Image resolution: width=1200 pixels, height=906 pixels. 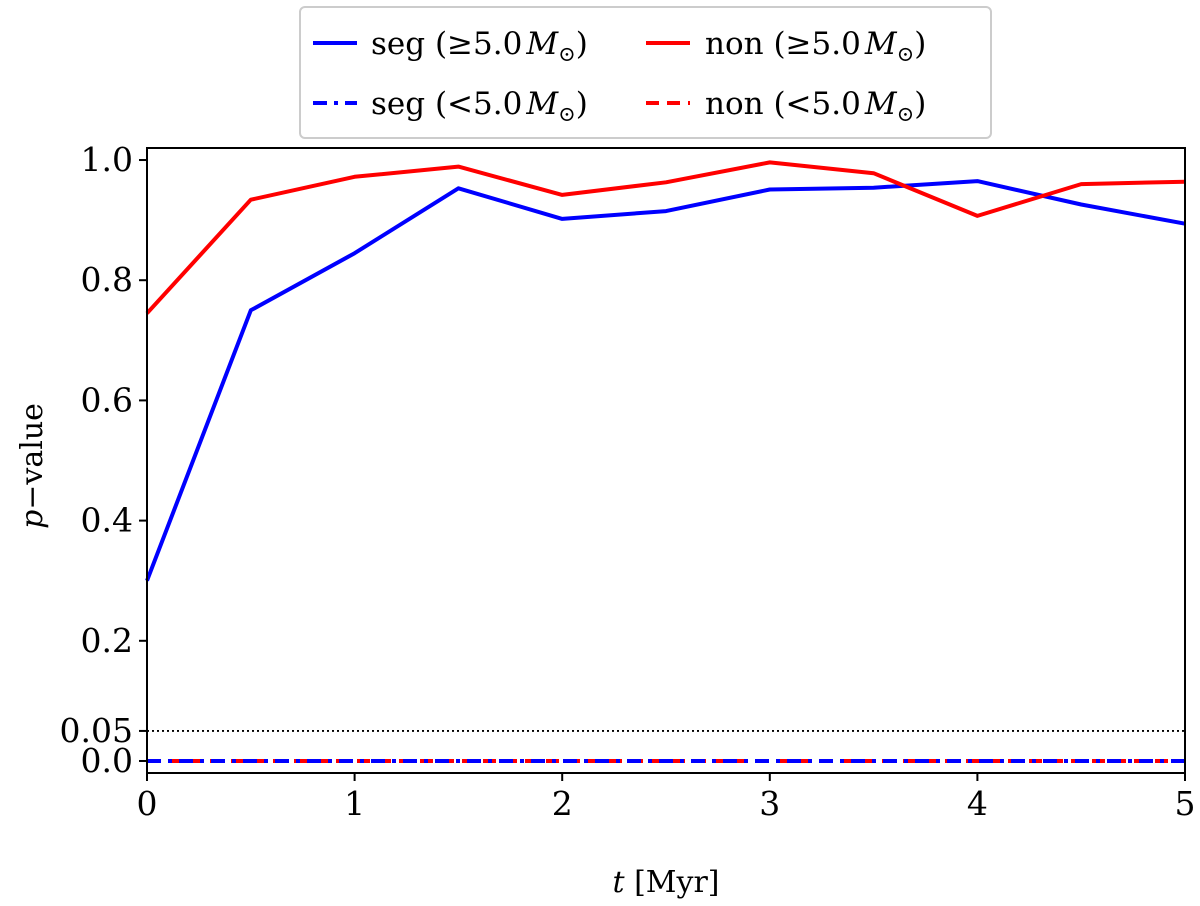 What do you see at coordinates (32, 466) in the screenshot?
I see `y-axis-label: p−value` at bounding box center [32, 466].